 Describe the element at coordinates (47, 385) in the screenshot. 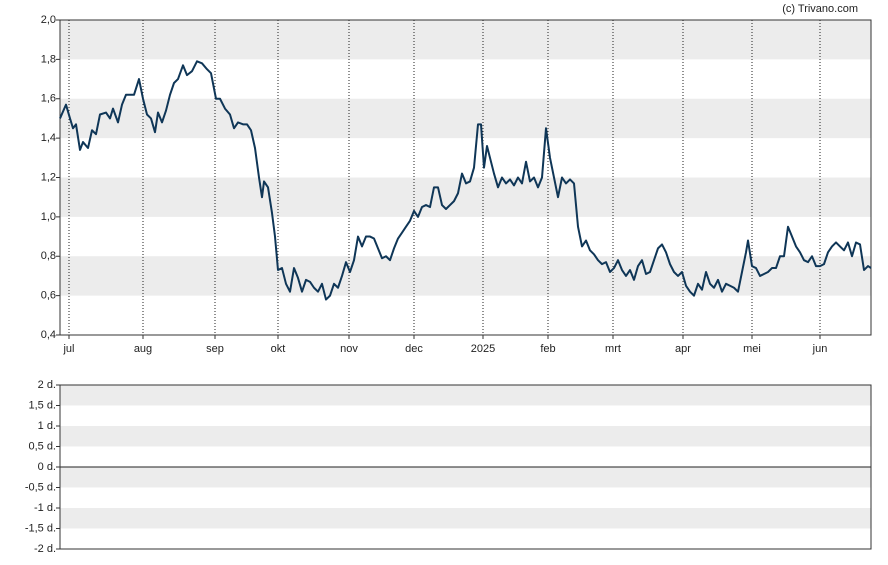

I see `y-tick-label: 2 d.` at that location.